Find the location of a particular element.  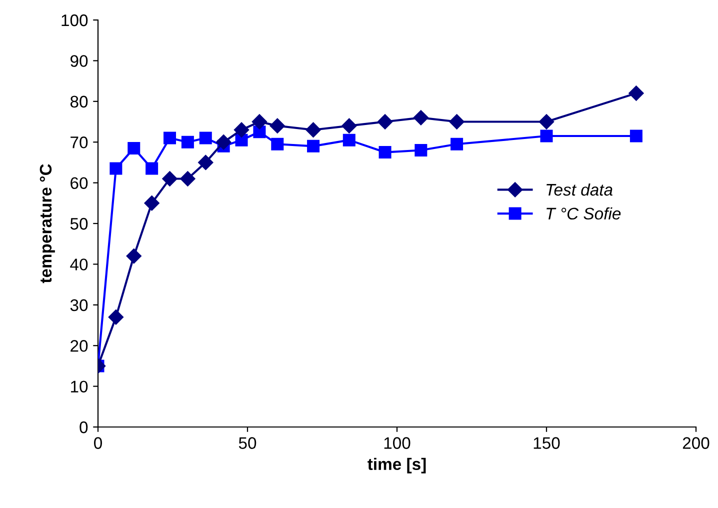

x-axis-title: time [s] is located at coordinates (397, 466).